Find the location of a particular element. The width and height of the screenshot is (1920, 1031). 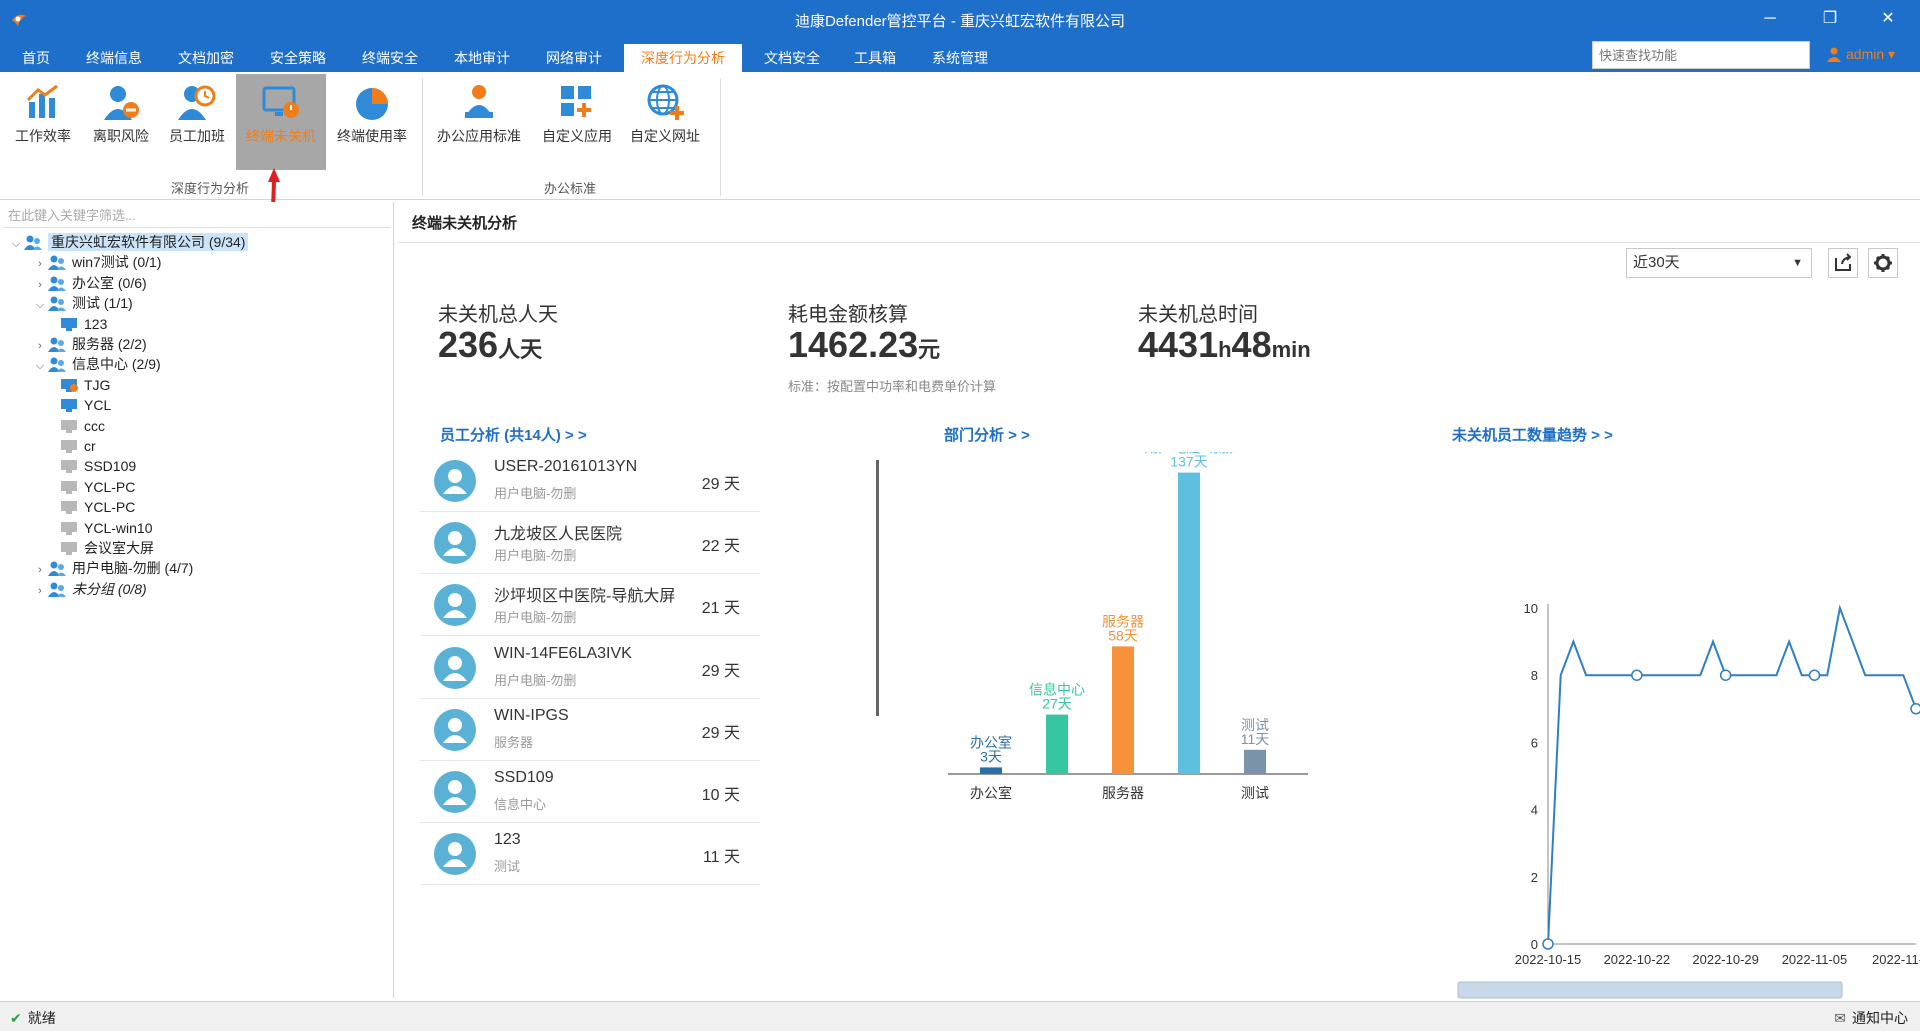

employee-list-item: 沙坪坝区中医院-导航大屏 用户电脑-勿删 21 天 is located at coordinates (590, 605).